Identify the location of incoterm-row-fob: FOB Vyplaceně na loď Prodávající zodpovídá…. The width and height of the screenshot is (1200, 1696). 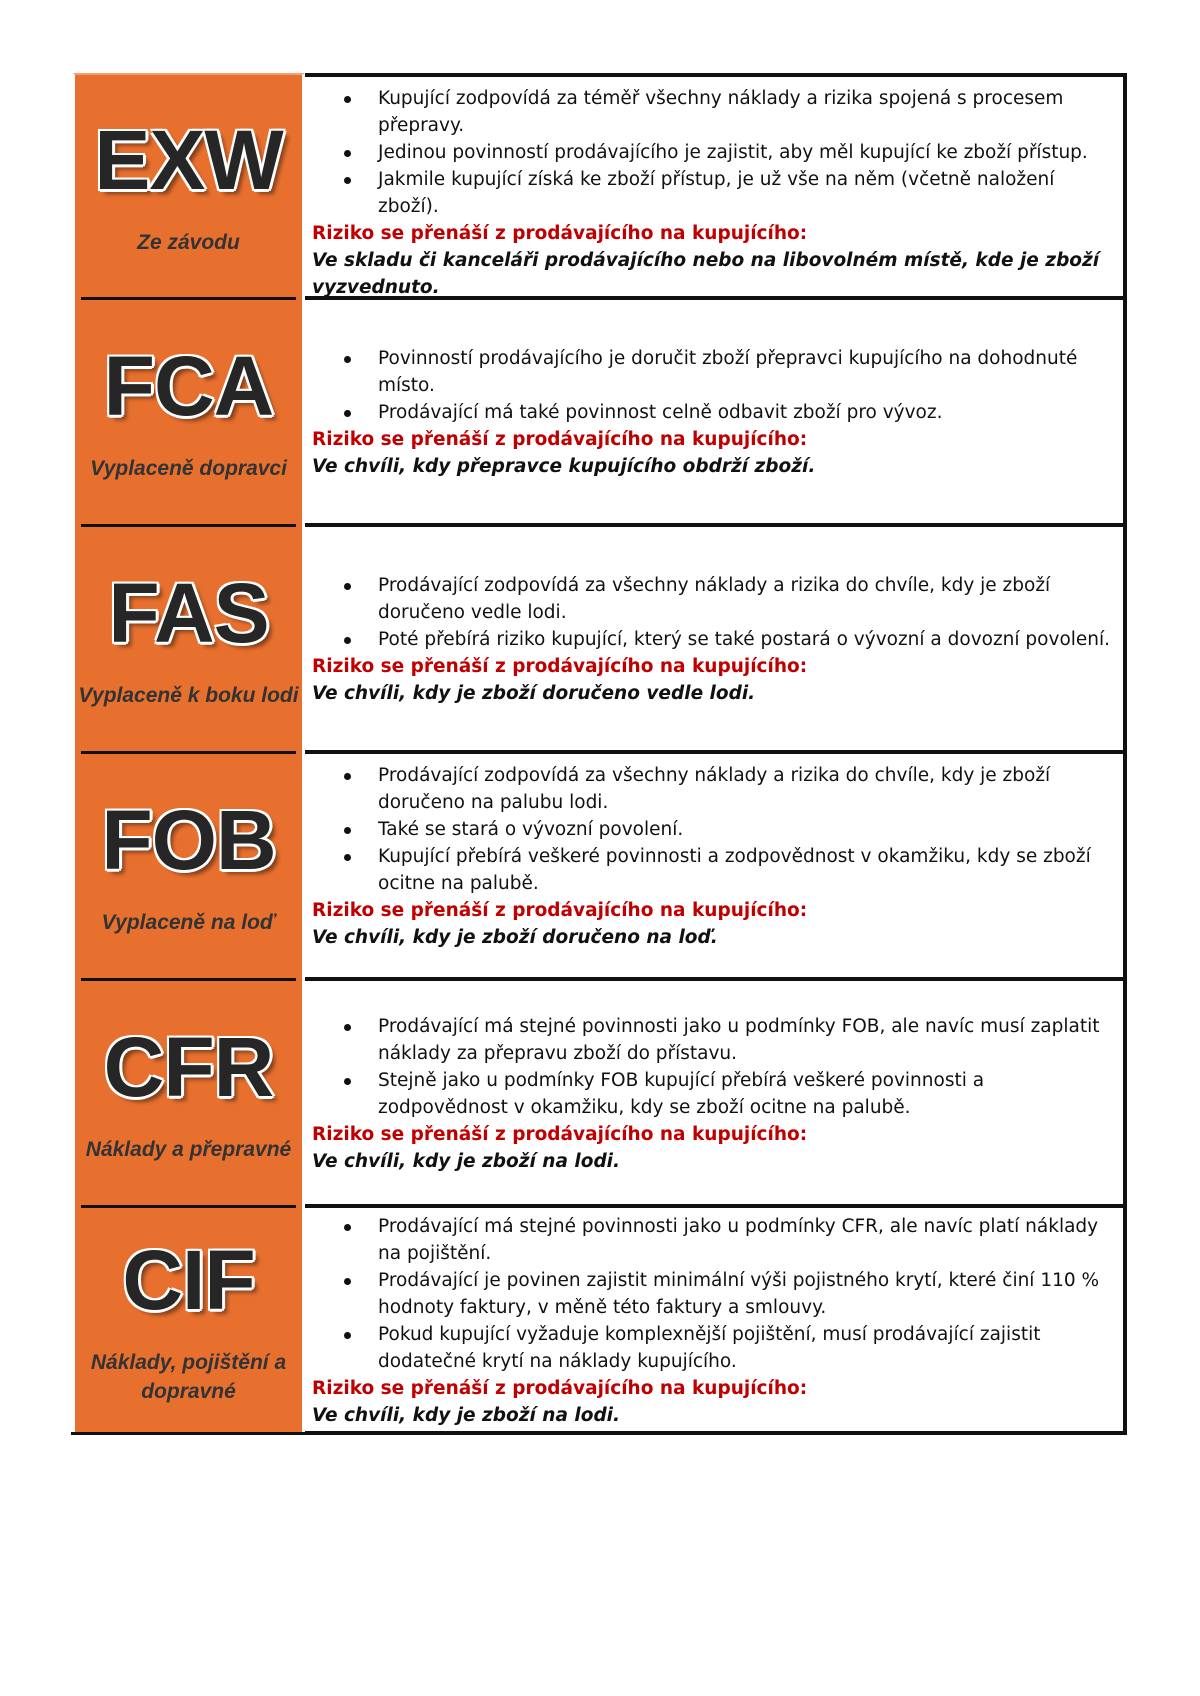
(600, 867).